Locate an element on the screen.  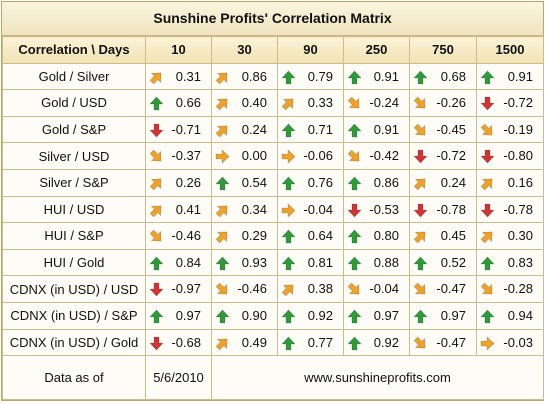
column-header: 1500 is located at coordinates (510, 50).